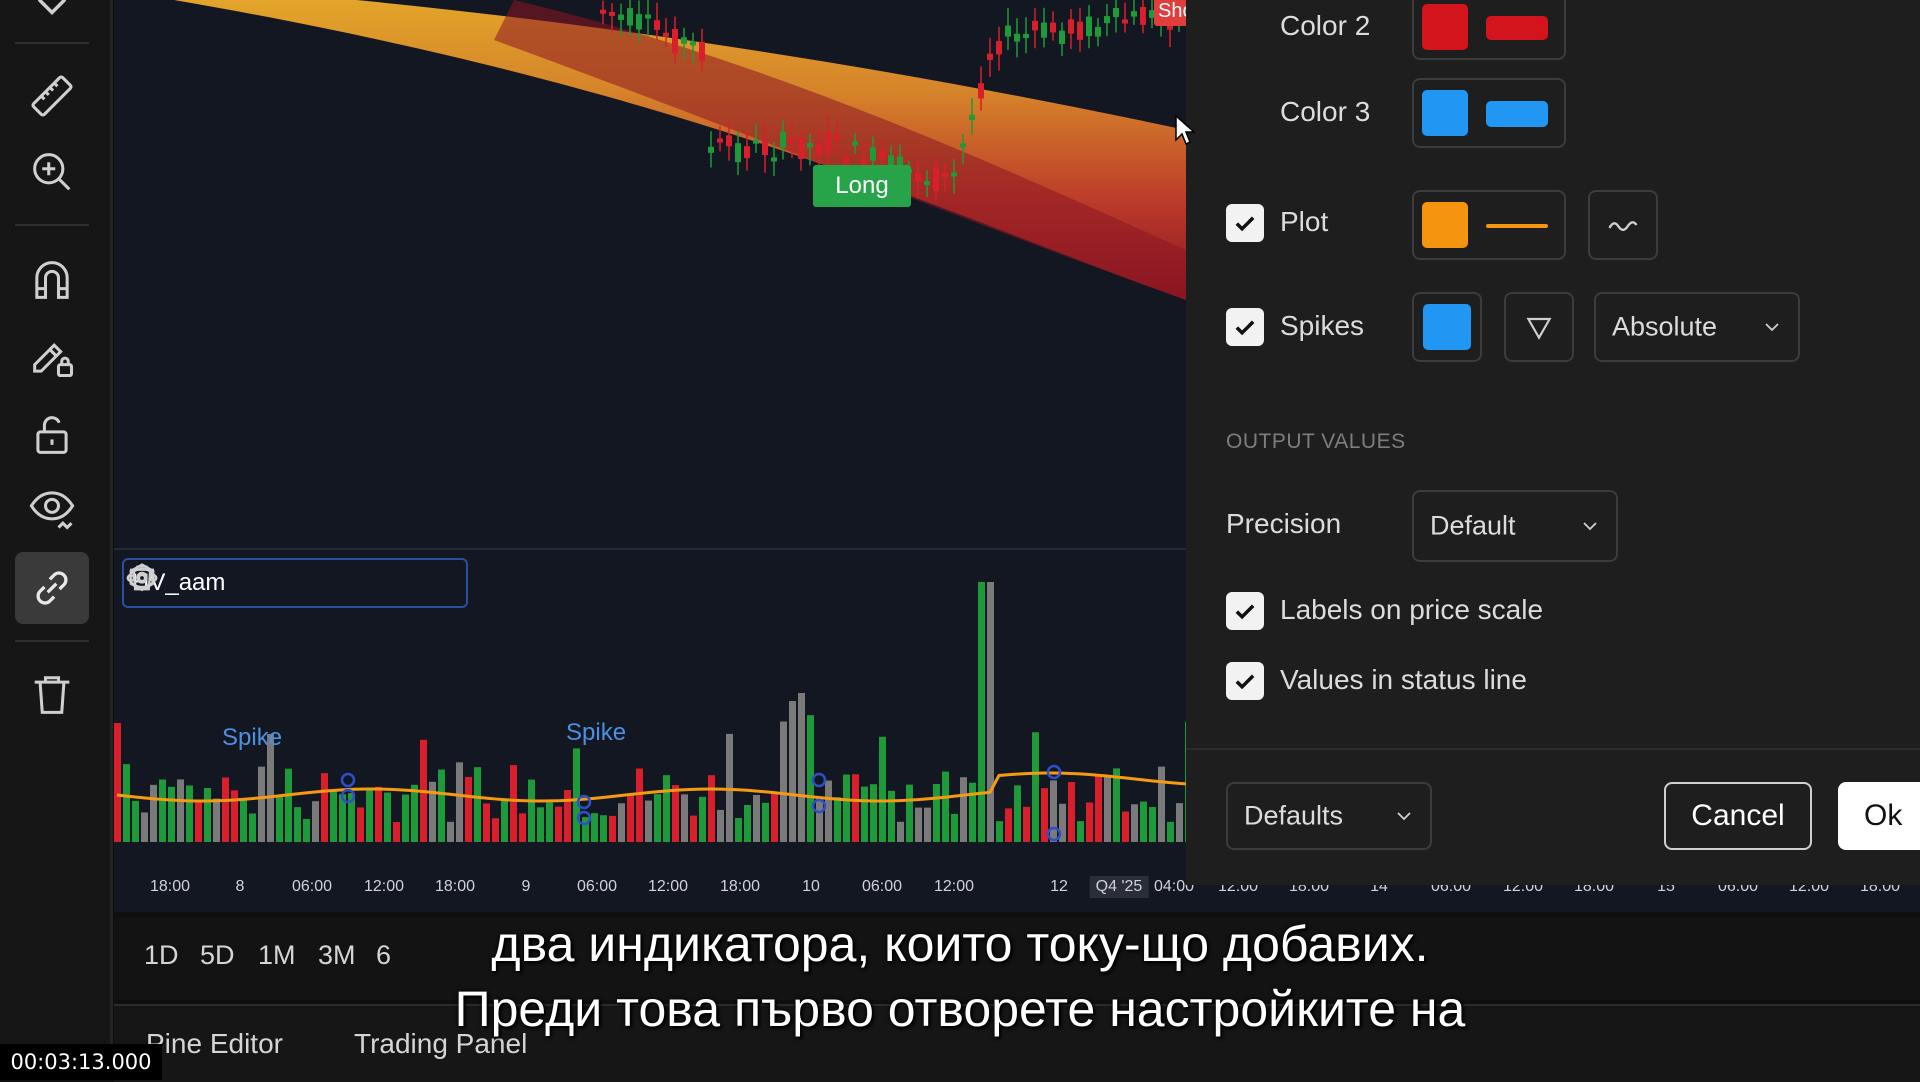  I want to click on labels-on-price-scale-checkbox, so click(1245, 611).